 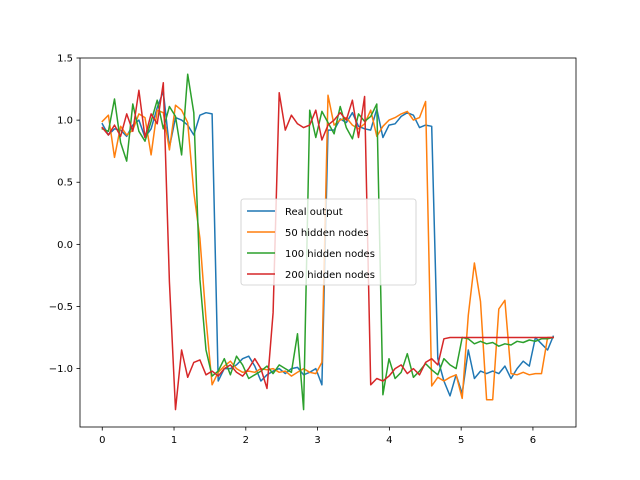 What do you see at coordinates (65, 121) in the screenshot?
I see `y-tick-label: 1.0` at bounding box center [65, 121].